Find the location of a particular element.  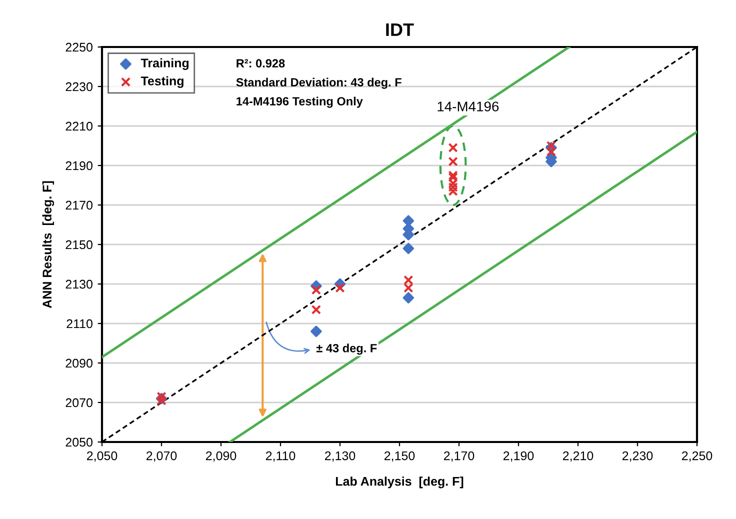

x-tick-label: 2,070 is located at coordinates (161, 456).